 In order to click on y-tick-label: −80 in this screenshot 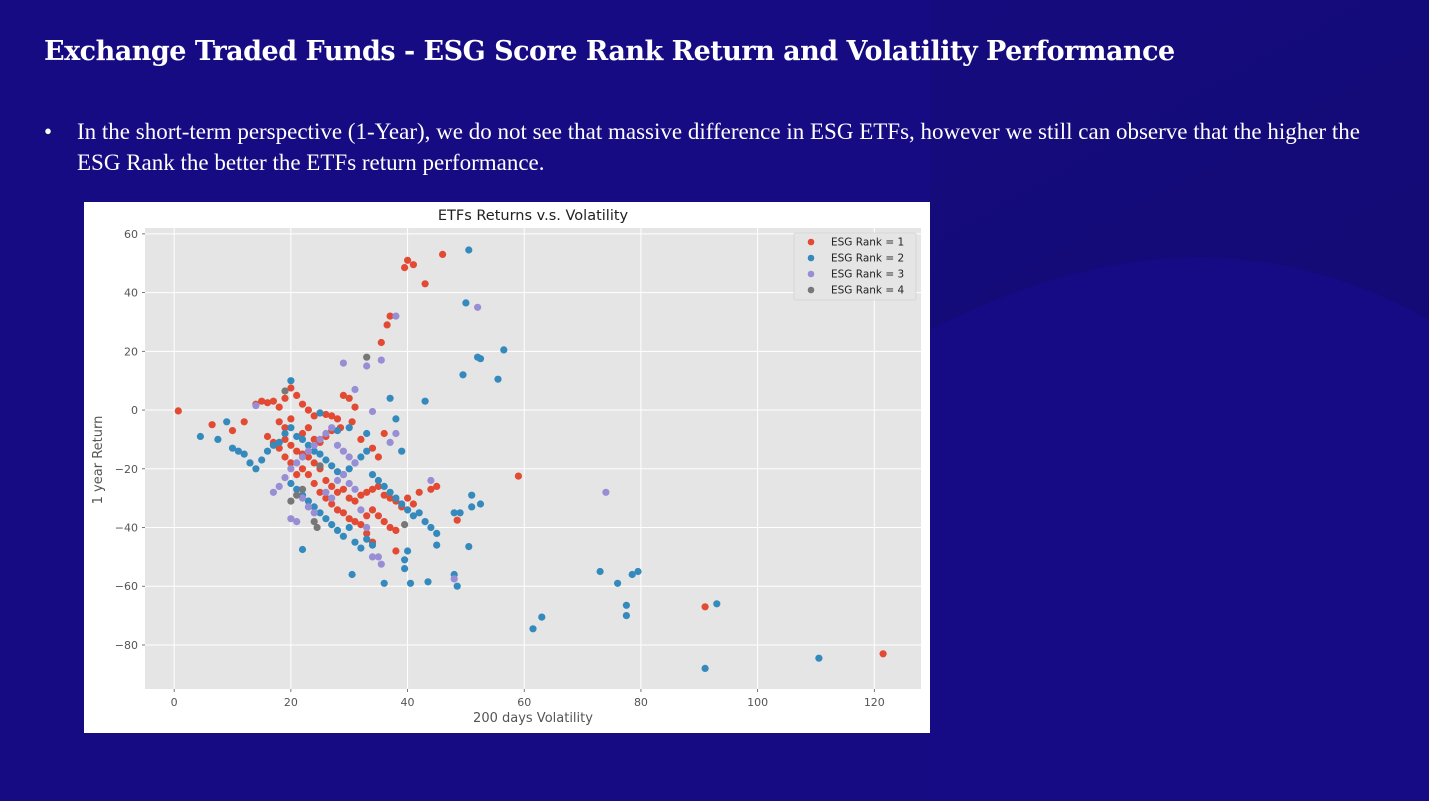, I will do `click(126, 645)`.